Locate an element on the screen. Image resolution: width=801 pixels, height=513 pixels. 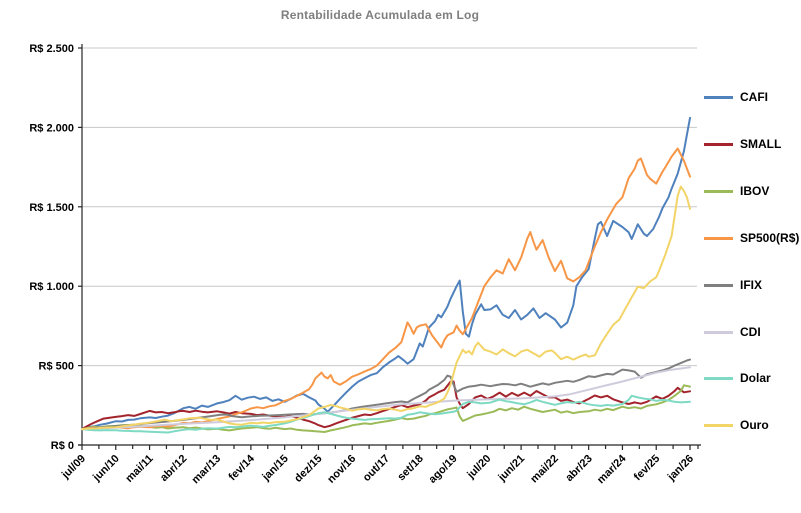
legend-label: IFIX is located at coordinates (751, 285).